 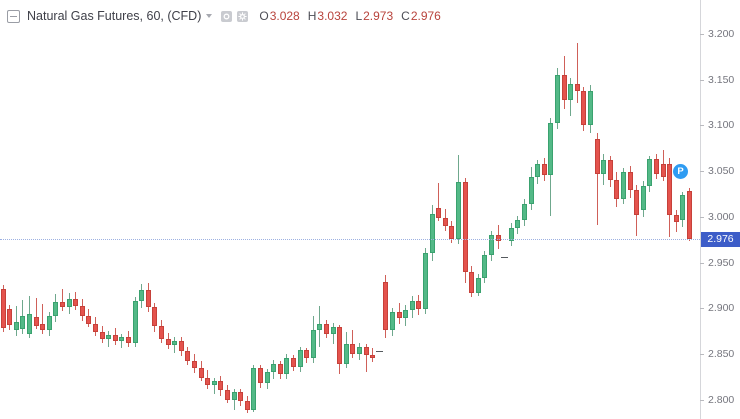 What do you see at coordinates (721, 125) in the screenshot?
I see `price-tick-label: 3.100` at bounding box center [721, 125].